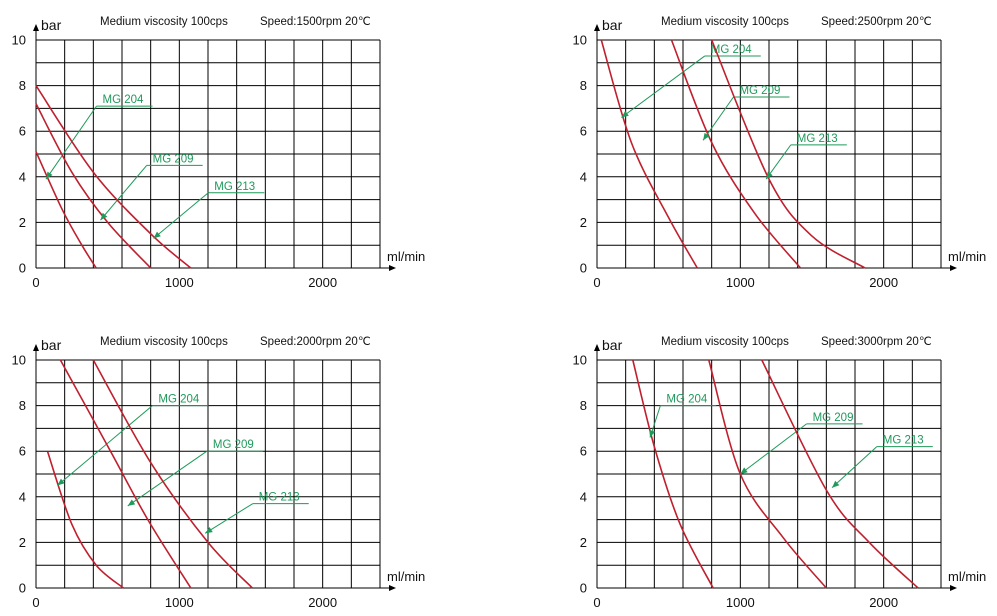  What do you see at coordinates (315, 22) in the screenshot?
I see `chart-speed-label: Speed:1500rpm 20℃` at bounding box center [315, 22].